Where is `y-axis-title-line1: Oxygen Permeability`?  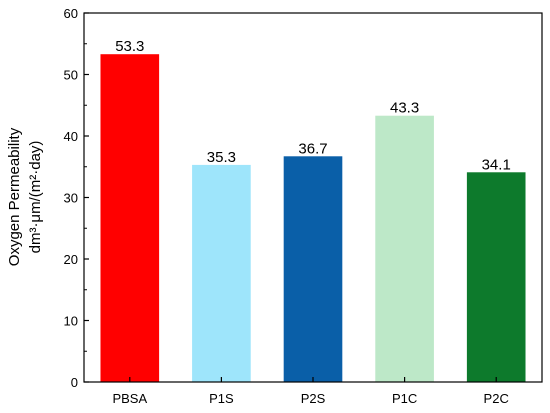 y-axis-title-line1: Oxygen Permeability is located at coordinates (14, 196).